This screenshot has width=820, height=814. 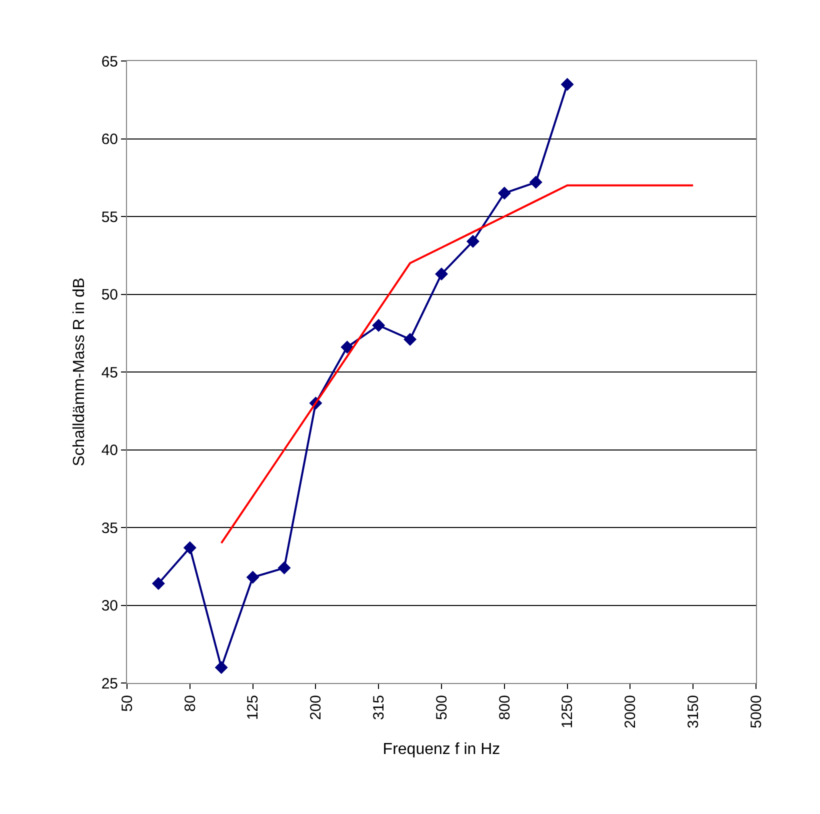 What do you see at coordinates (567, 711) in the screenshot?
I see `x-tick-label: 1250` at bounding box center [567, 711].